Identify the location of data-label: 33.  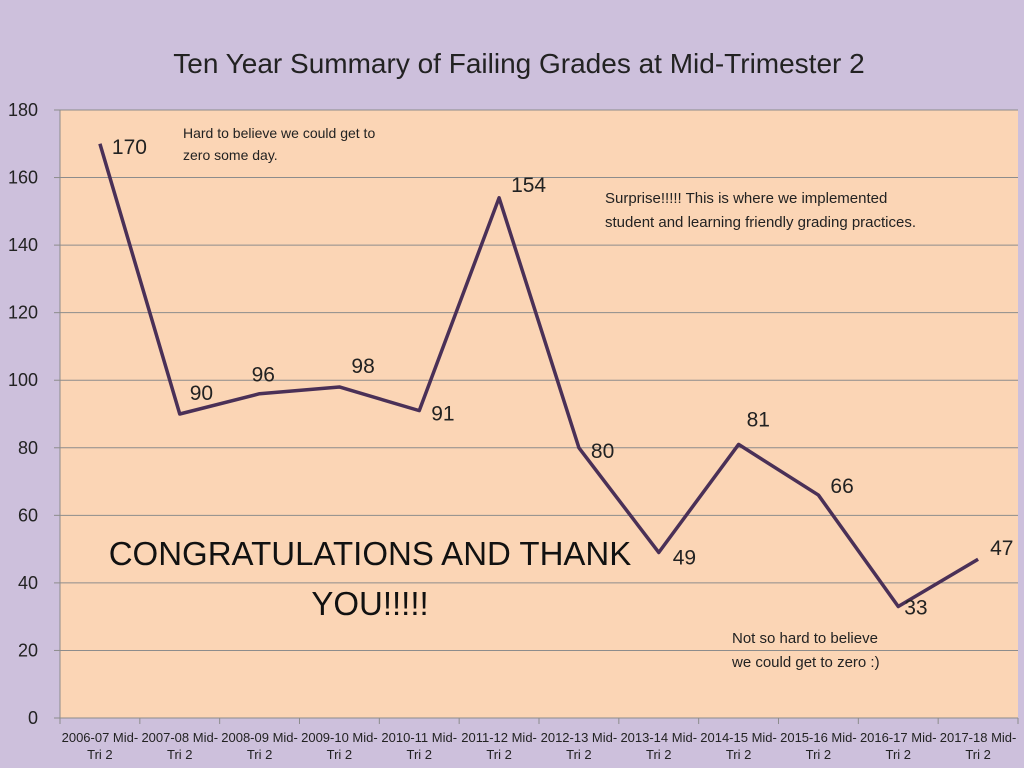
(915, 608).